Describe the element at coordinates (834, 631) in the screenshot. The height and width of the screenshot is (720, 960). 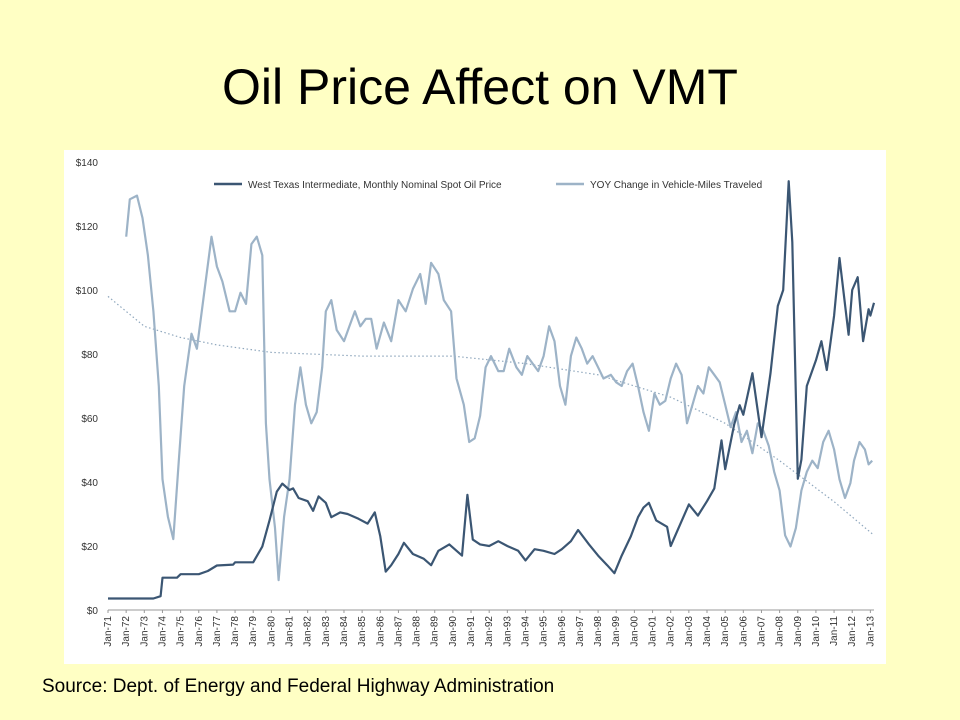
I see `x-tick-label: Jan-11` at that location.